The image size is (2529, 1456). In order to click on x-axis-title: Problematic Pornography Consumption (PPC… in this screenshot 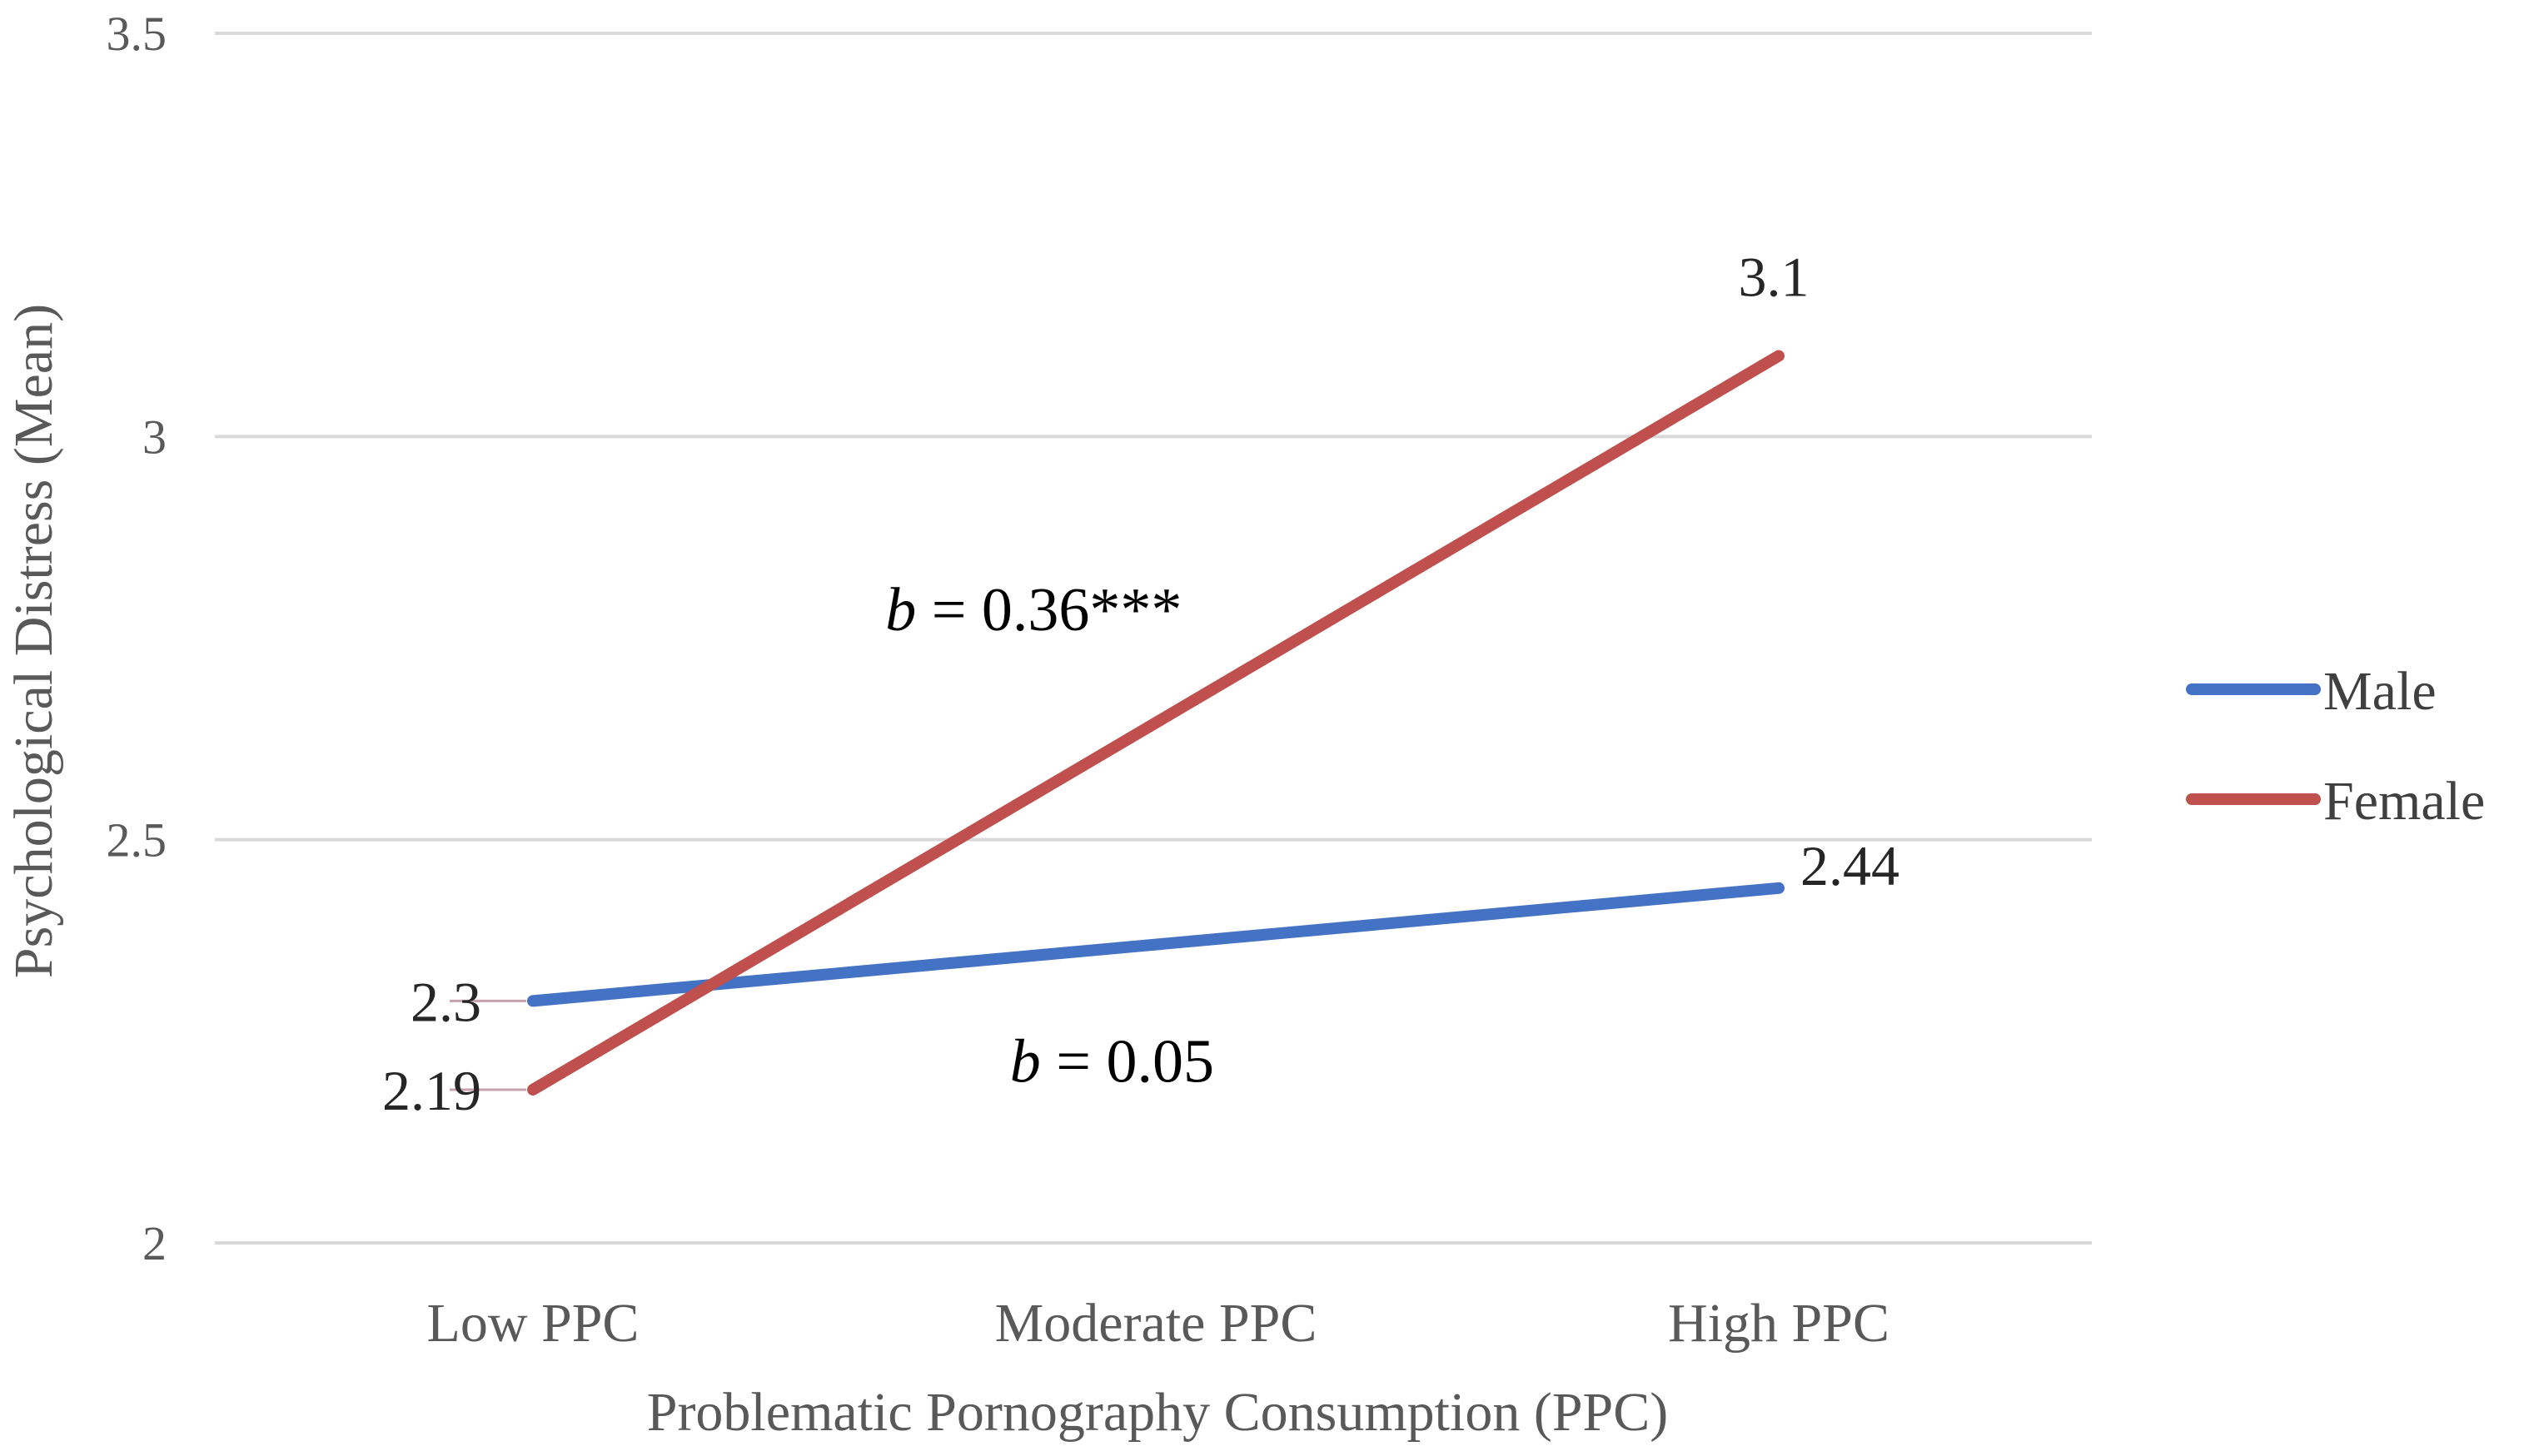, I will do `click(1157, 1412)`.